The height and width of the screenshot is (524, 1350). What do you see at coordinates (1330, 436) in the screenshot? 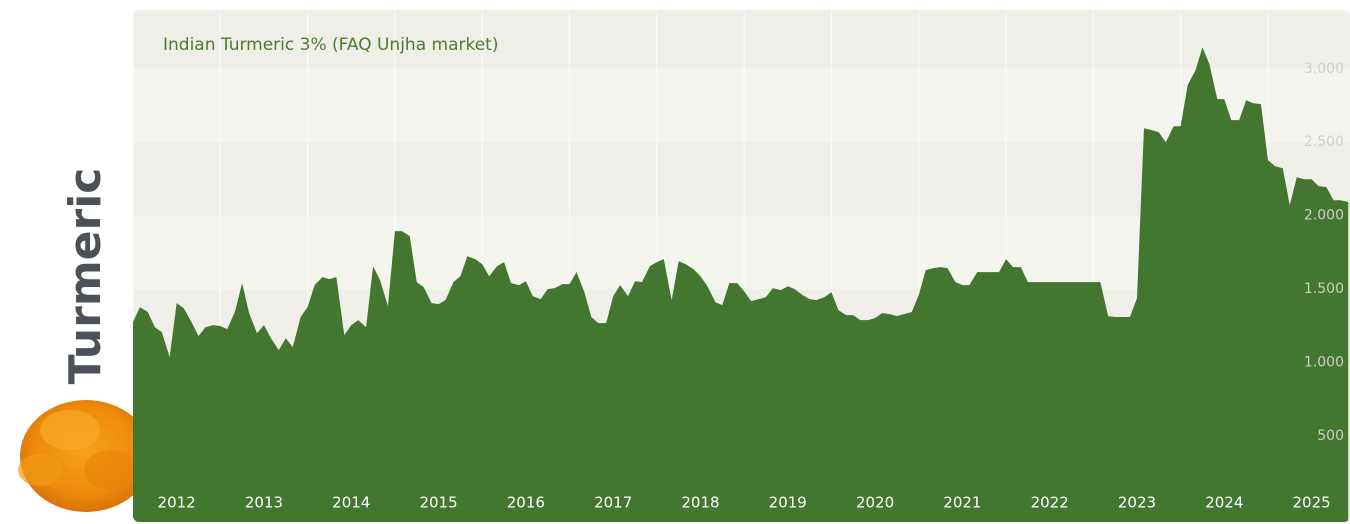
I see `y-tick-label: 500` at bounding box center [1330, 436].